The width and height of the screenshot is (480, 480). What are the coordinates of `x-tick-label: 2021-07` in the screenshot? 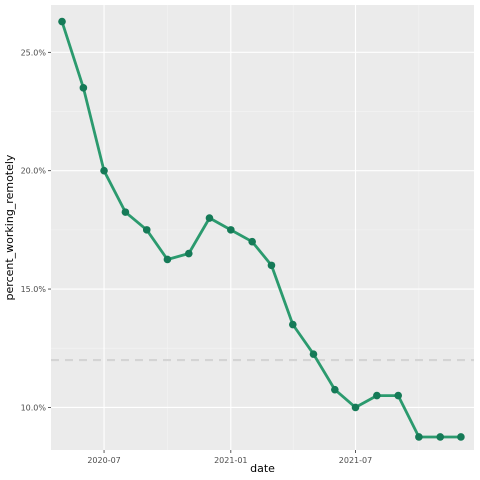 It's located at (355, 460).